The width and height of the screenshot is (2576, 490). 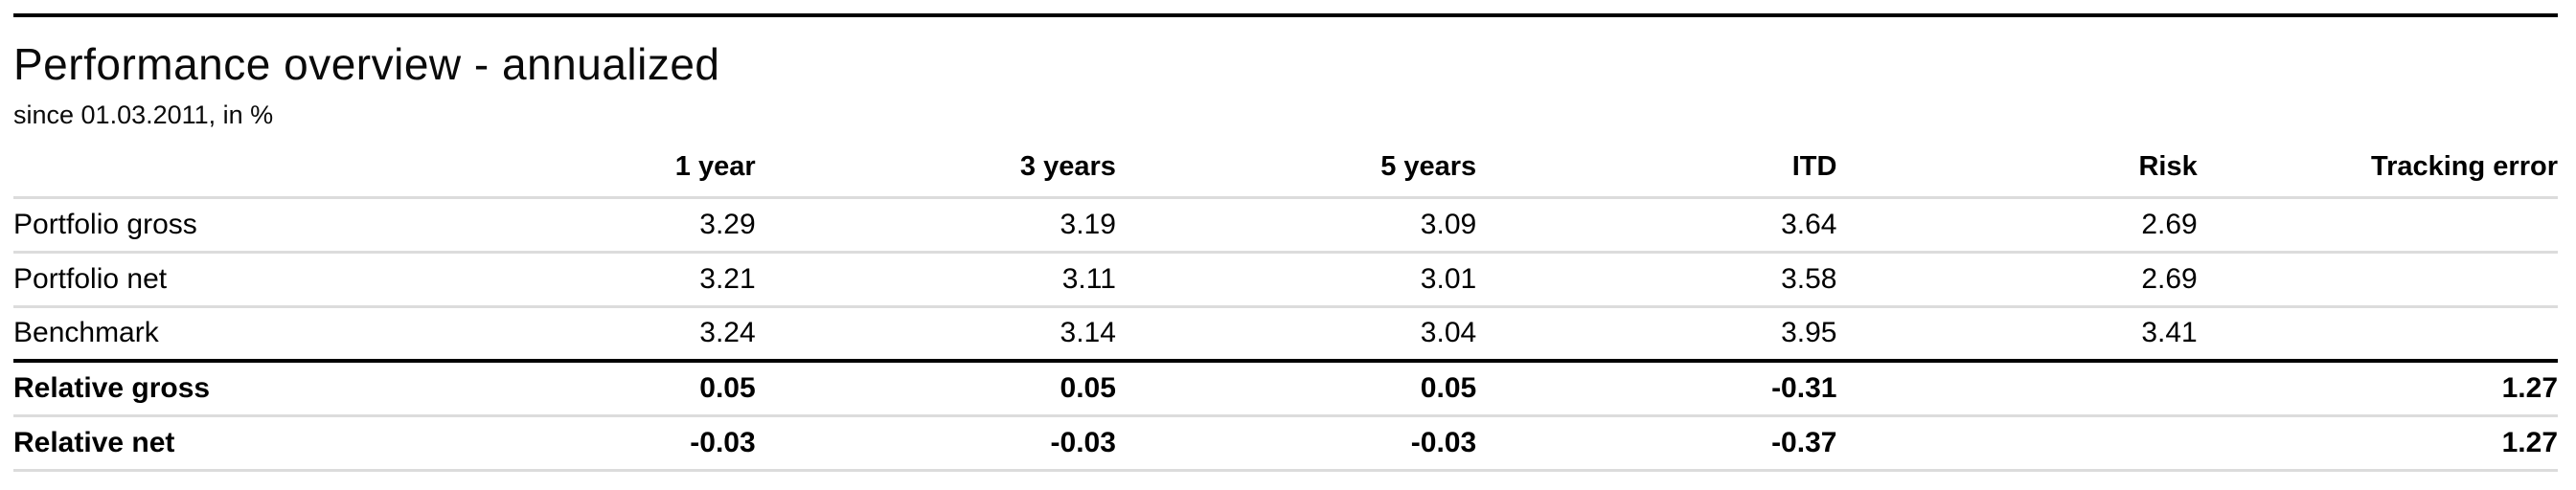 I want to click on table-row-benchmark: Benchmark 3.24 3.14 3.04 3.95 3.41, so click(x=1285, y=335).